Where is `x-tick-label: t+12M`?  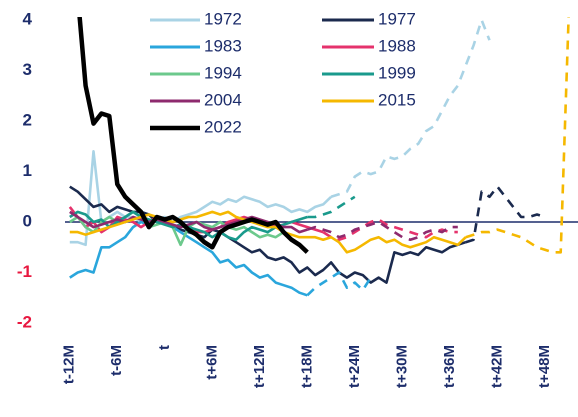
x-tick-label: t+12M is located at coordinates (259, 366).